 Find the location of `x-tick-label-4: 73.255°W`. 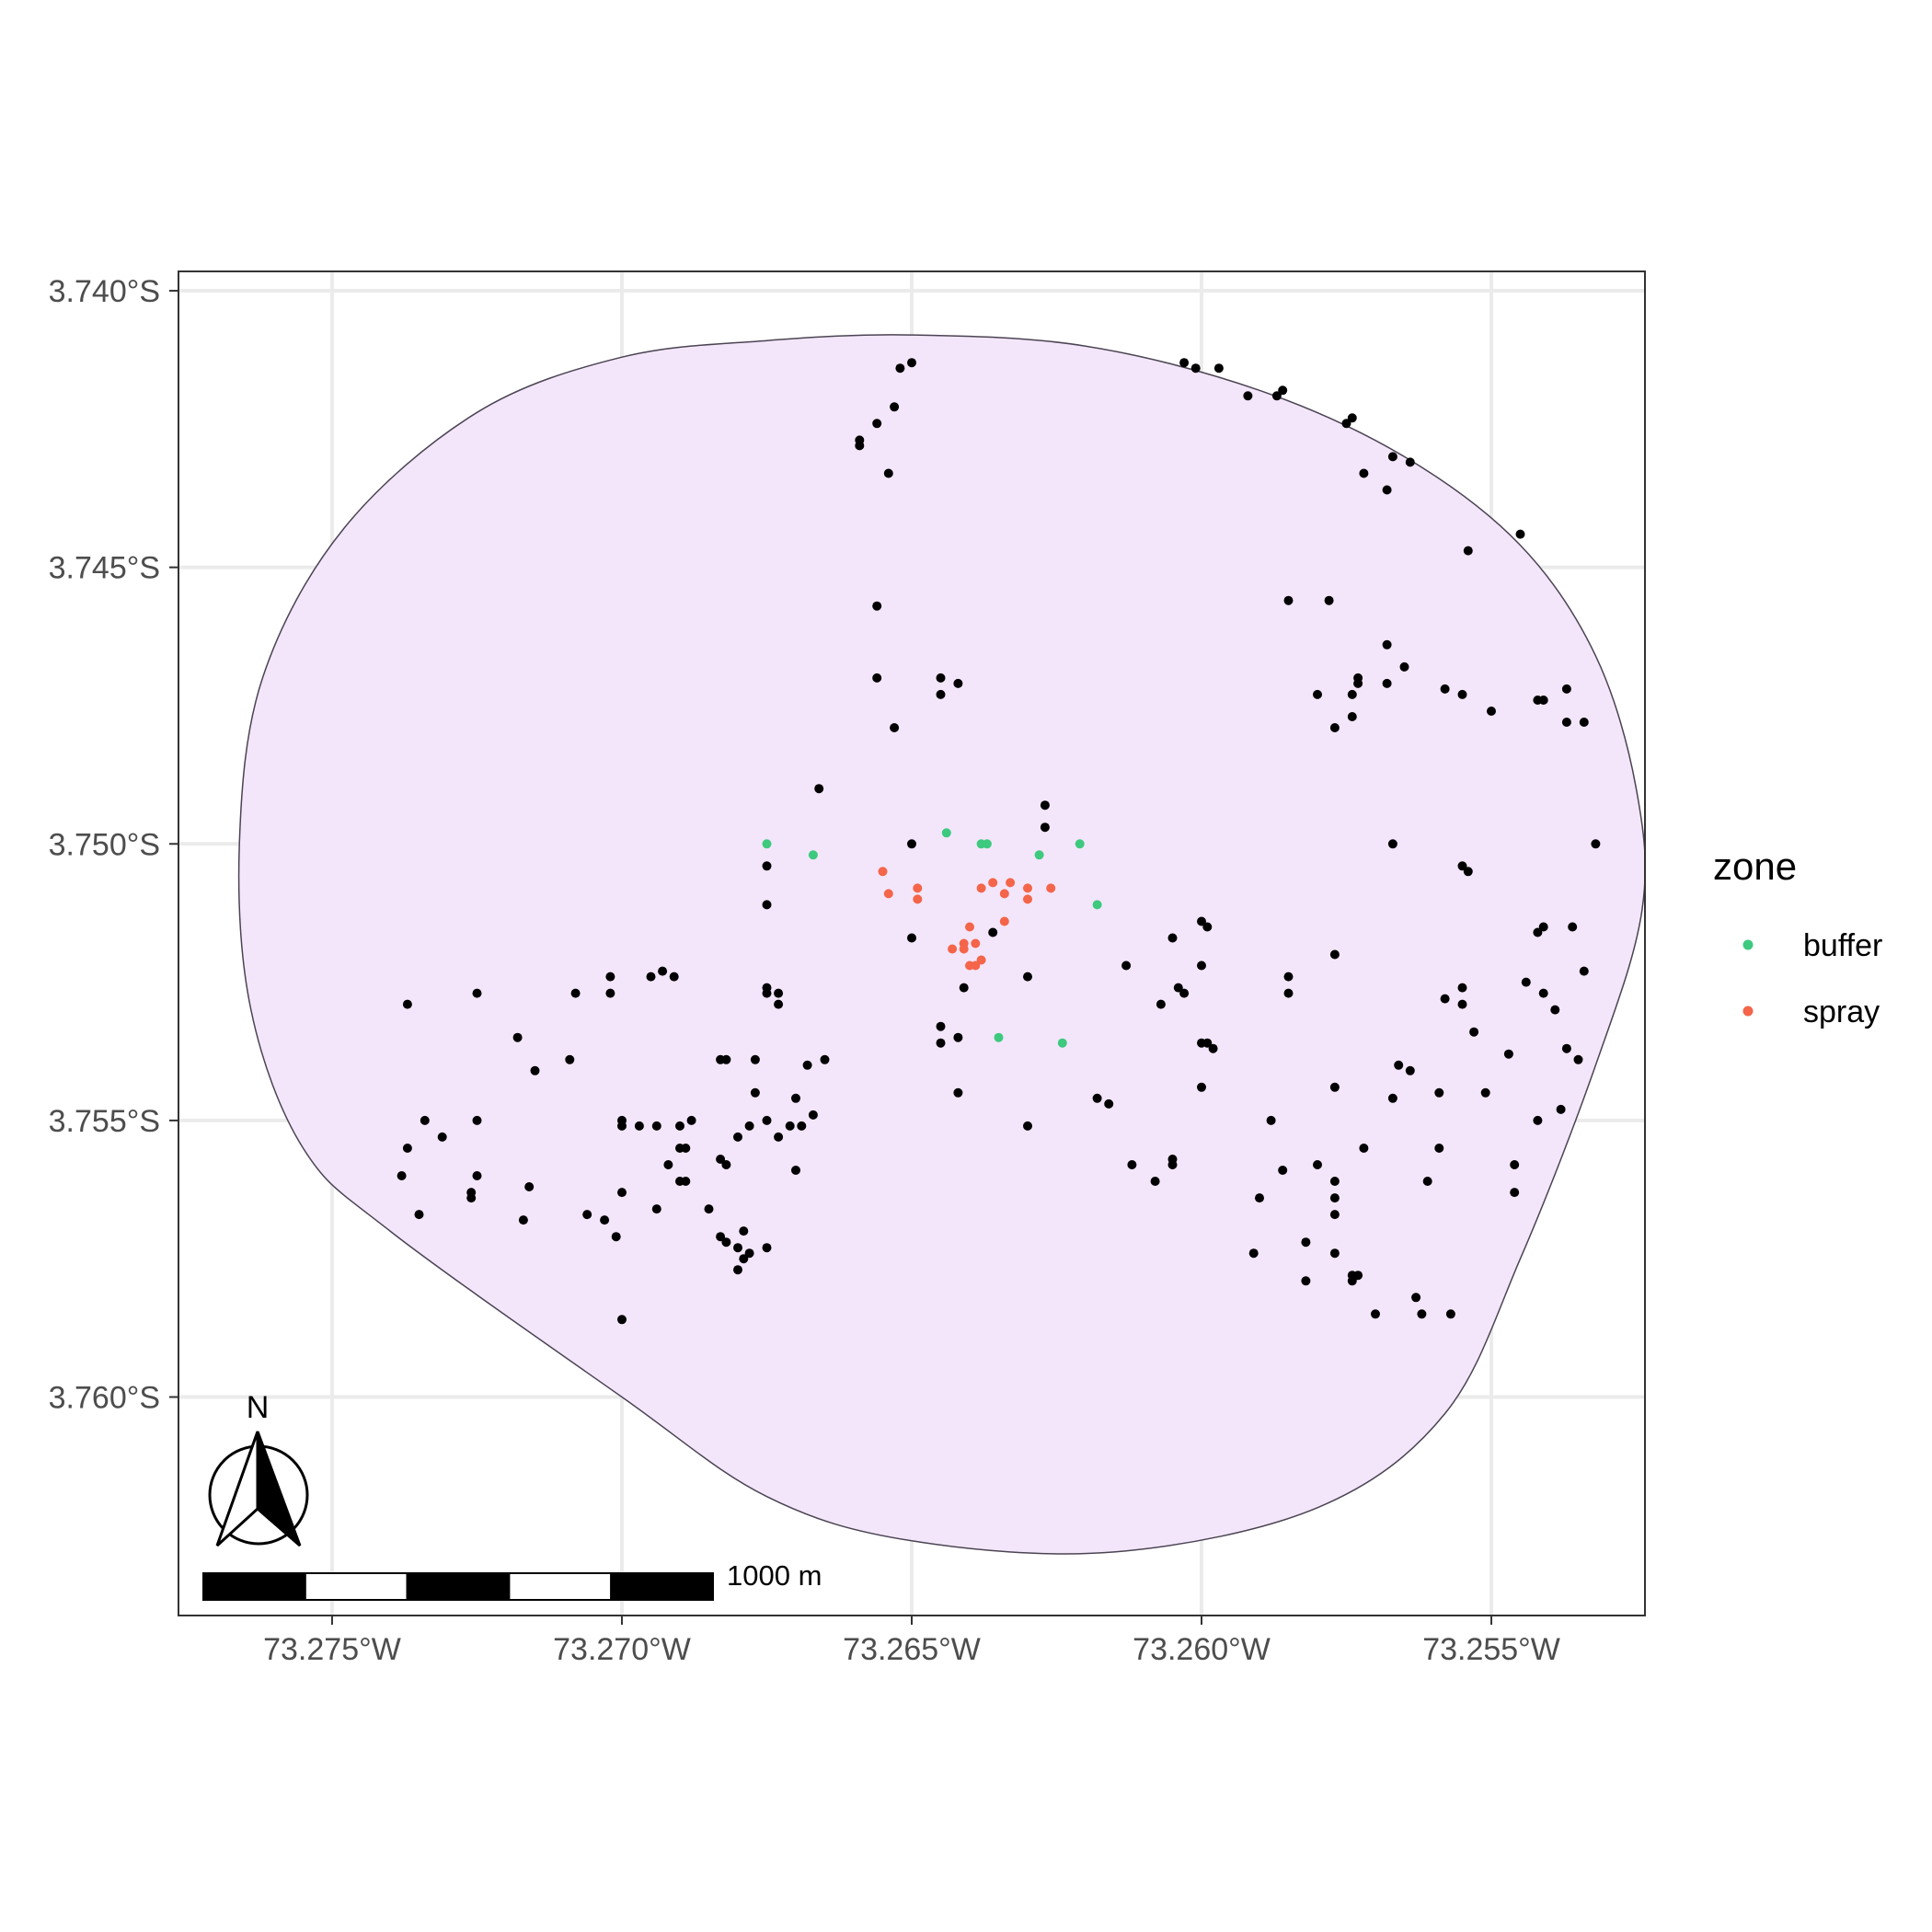

x-tick-label-4: 73.255°W is located at coordinates (1491, 1649).